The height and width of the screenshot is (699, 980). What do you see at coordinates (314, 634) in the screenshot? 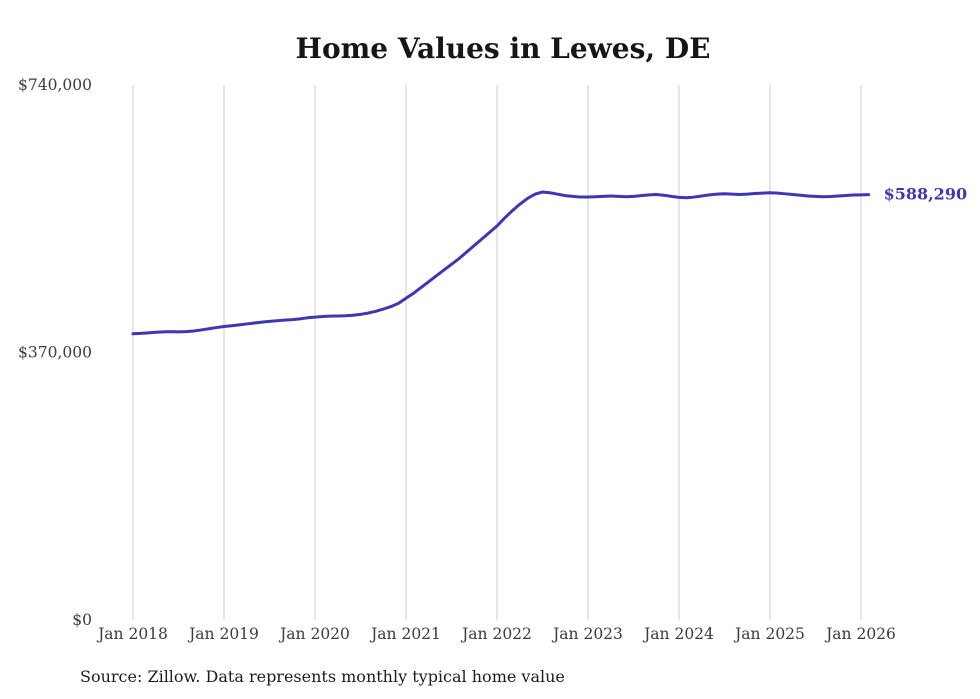
I see `x-tick-label: Jan 2020` at bounding box center [314, 634].